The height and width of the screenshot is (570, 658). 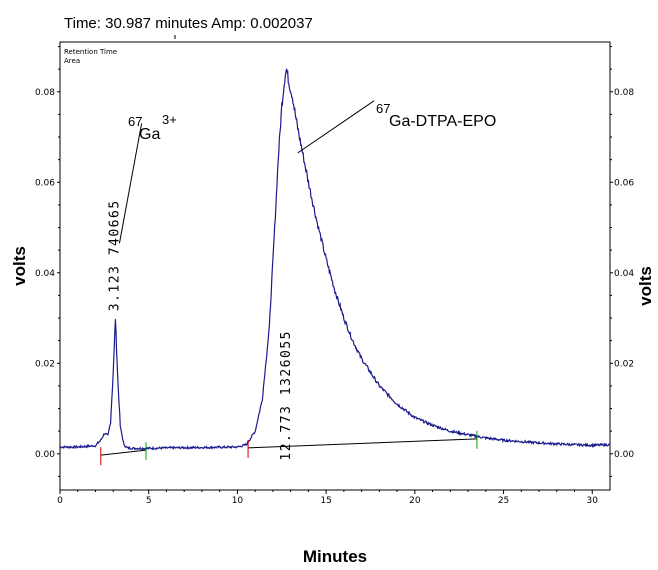 What do you see at coordinates (90, 52) in the screenshot?
I see `legend-retention-time: Retention Time` at bounding box center [90, 52].